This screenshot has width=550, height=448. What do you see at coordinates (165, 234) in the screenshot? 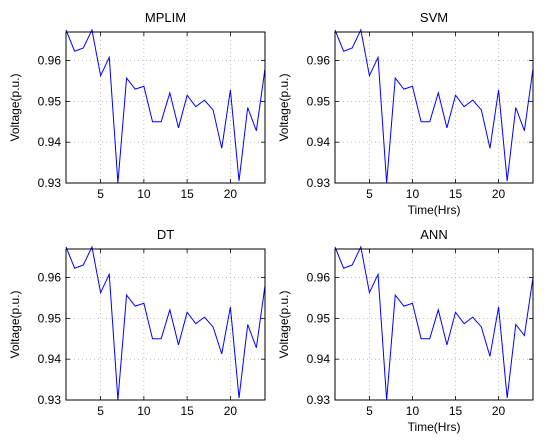
I see `chart-title: DT` at bounding box center [165, 234].